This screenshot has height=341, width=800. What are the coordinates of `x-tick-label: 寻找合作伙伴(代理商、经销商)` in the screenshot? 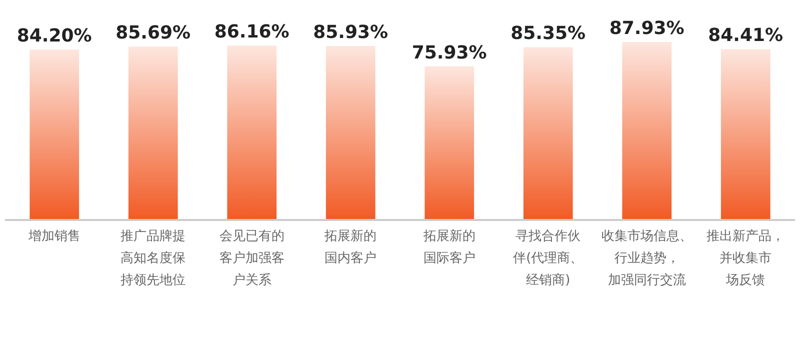 It's located at (548, 258).